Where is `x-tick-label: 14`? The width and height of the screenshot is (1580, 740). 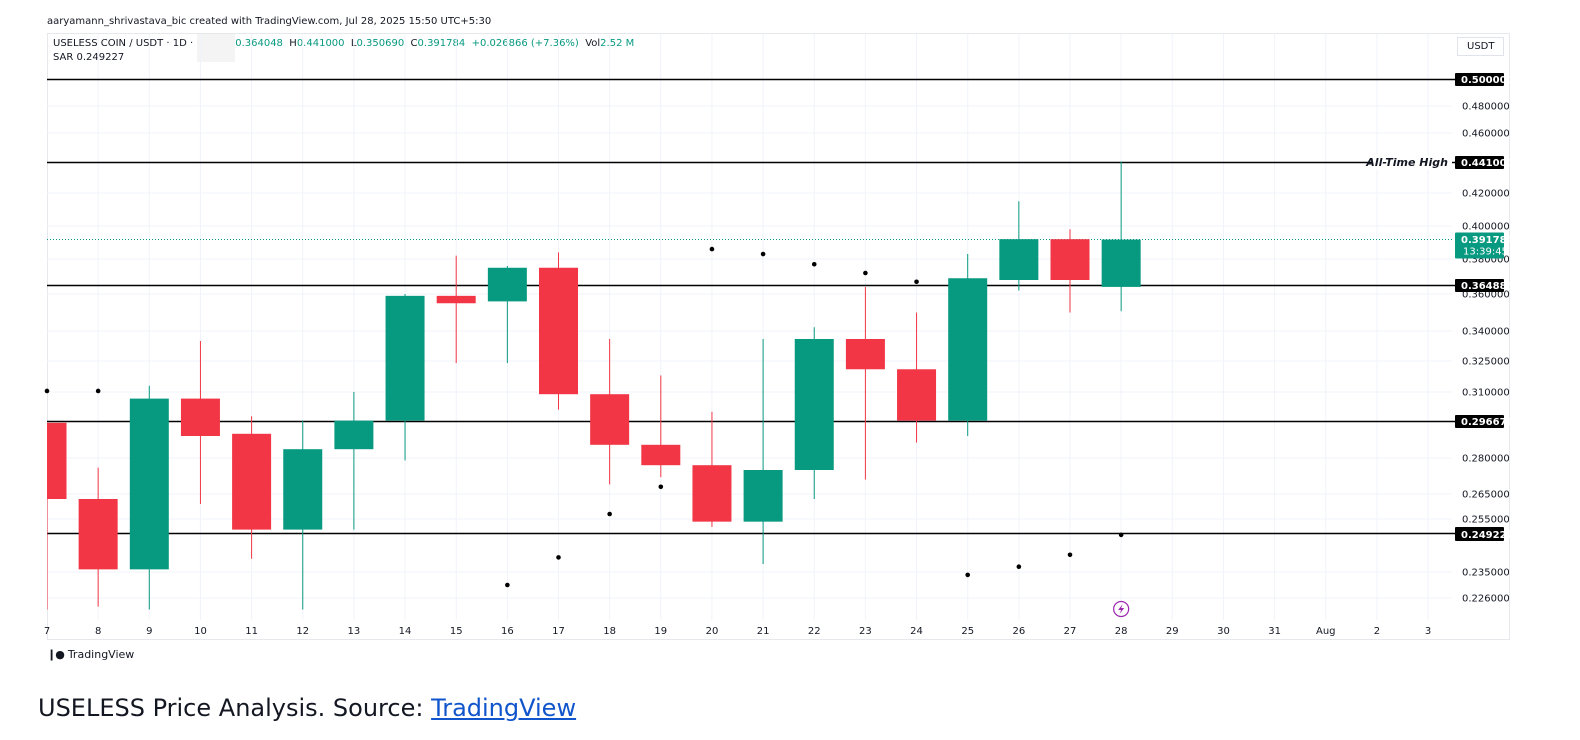
x-tick-label: 14 is located at coordinates (405, 631).